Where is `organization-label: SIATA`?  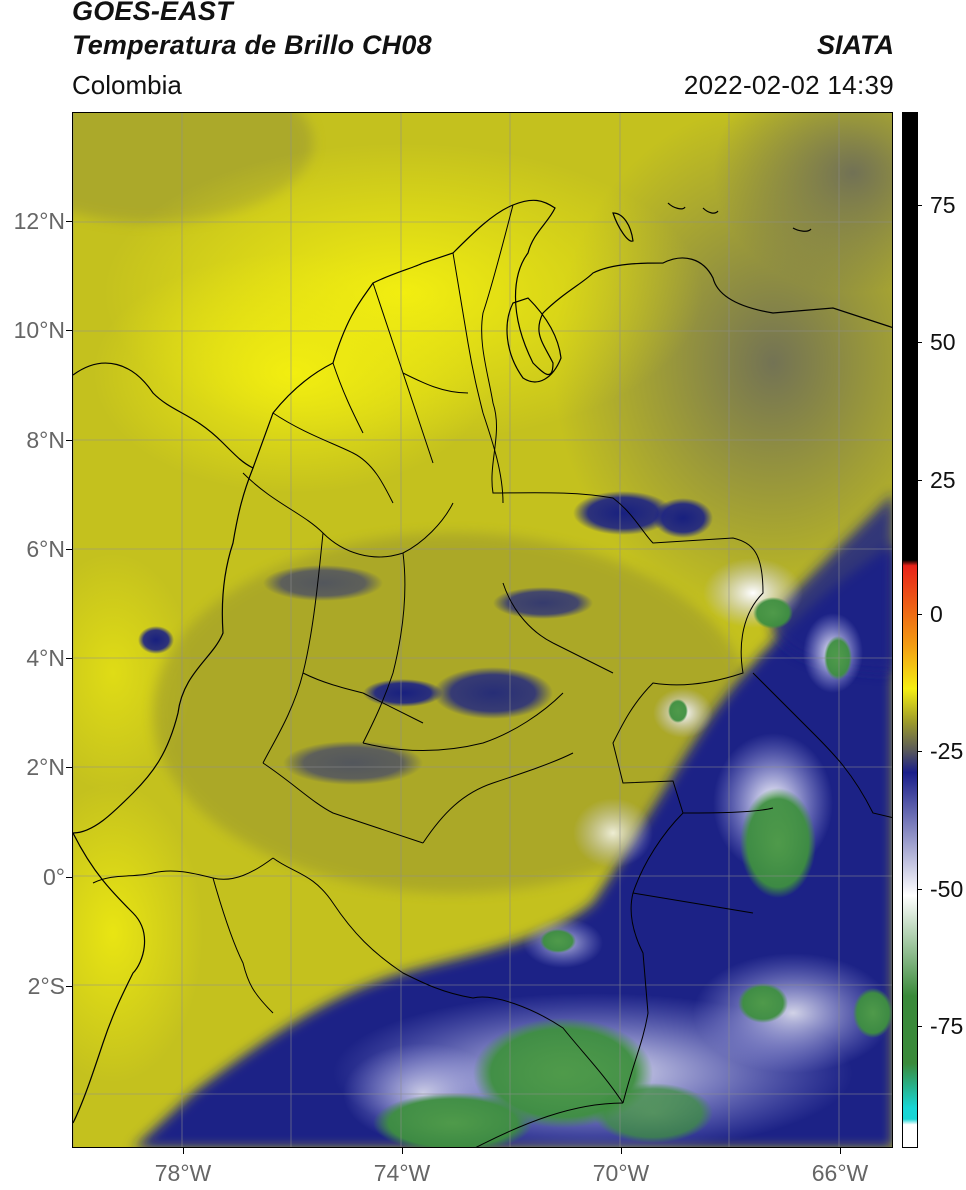
organization-label: SIATA is located at coordinates (855, 45).